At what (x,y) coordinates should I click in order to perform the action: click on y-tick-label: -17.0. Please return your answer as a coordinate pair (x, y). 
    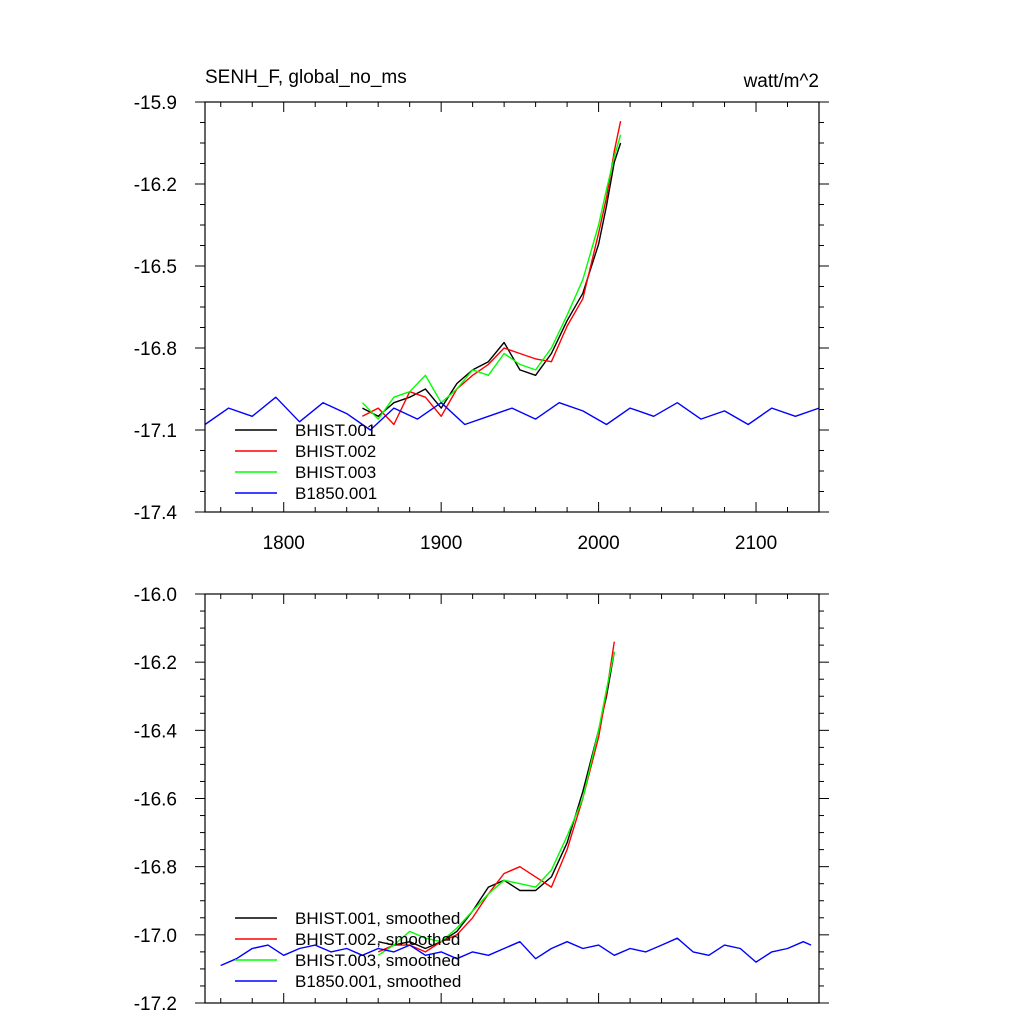
    Looking at the image, I should click on (155, 936).